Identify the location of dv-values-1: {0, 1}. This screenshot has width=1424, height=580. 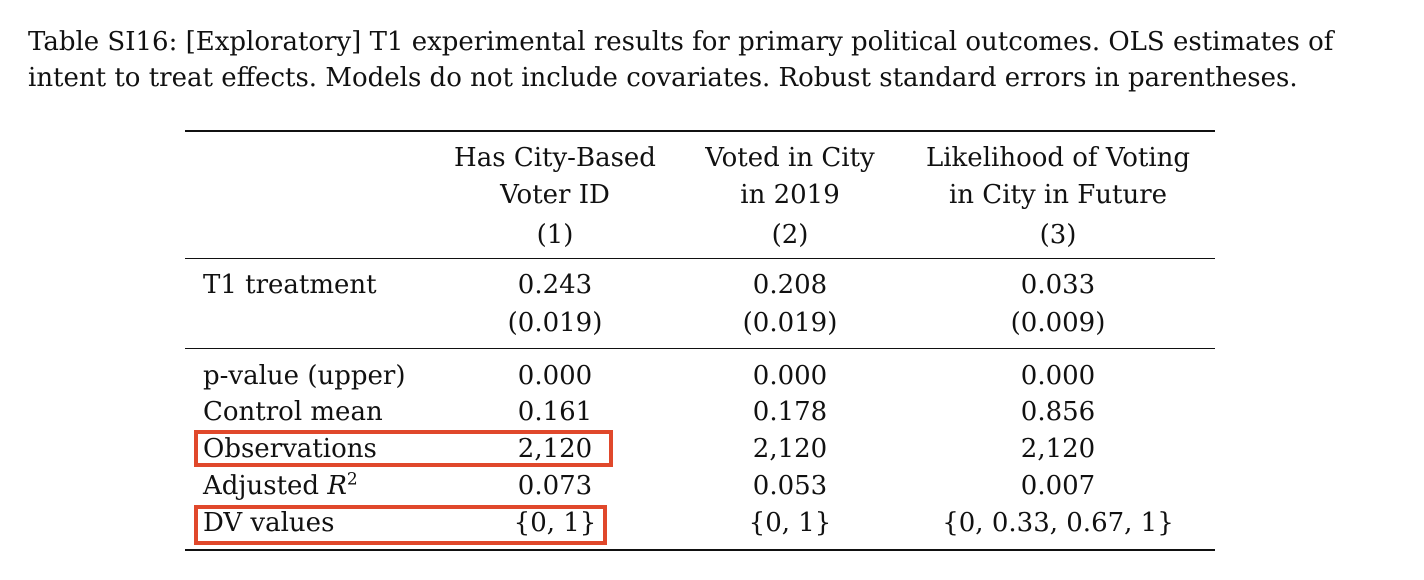
(555, 523).